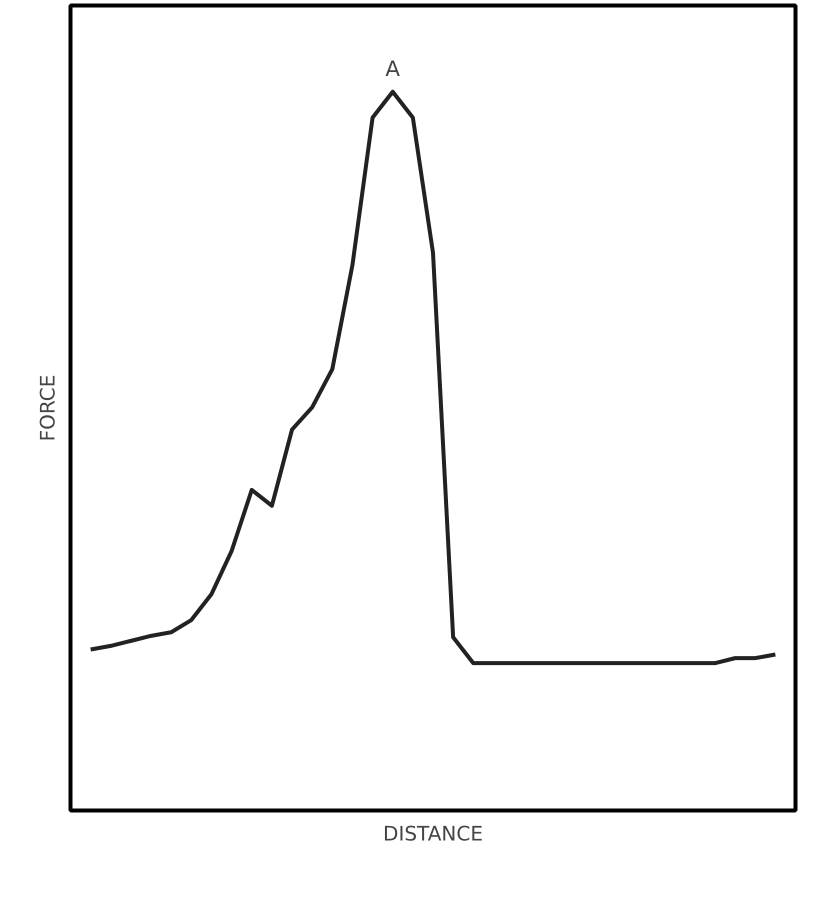 The height and width of the screenshot is (900, 817). What do you see at coordinates (392, 69) in the screenshot?
I see `text: A` at bounding box center [392, 69].